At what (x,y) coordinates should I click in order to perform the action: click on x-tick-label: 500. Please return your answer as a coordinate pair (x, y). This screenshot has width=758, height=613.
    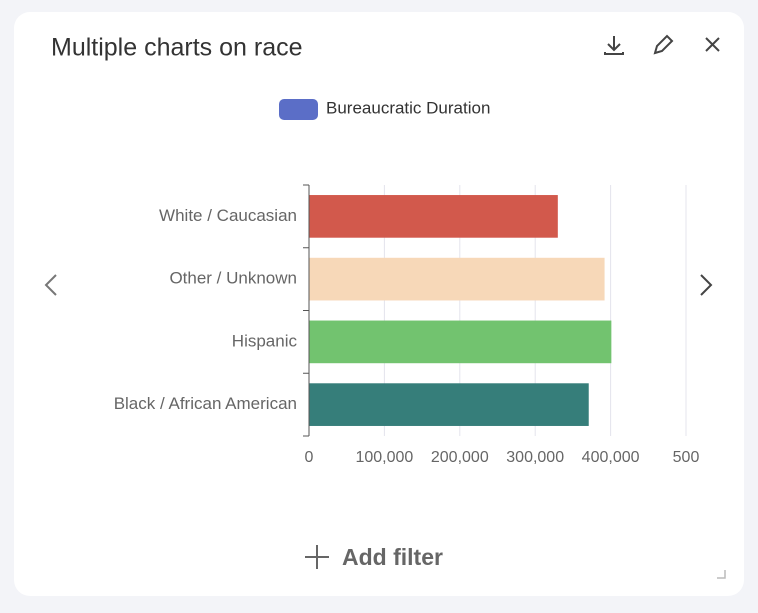
    Looking at the image, I should click on (686, 457).